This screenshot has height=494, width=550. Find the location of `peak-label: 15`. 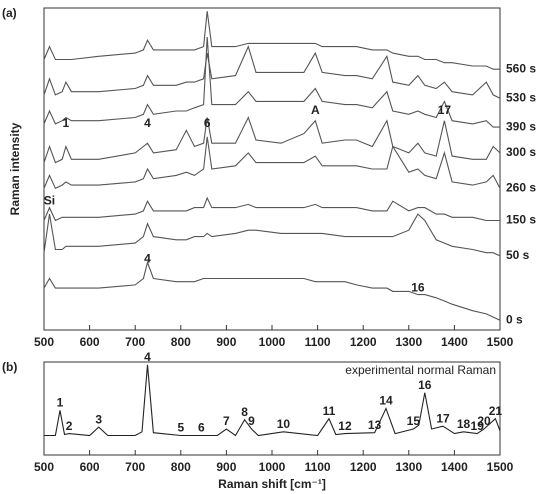

peak-label: 15 is located at coordinates (414, 421).